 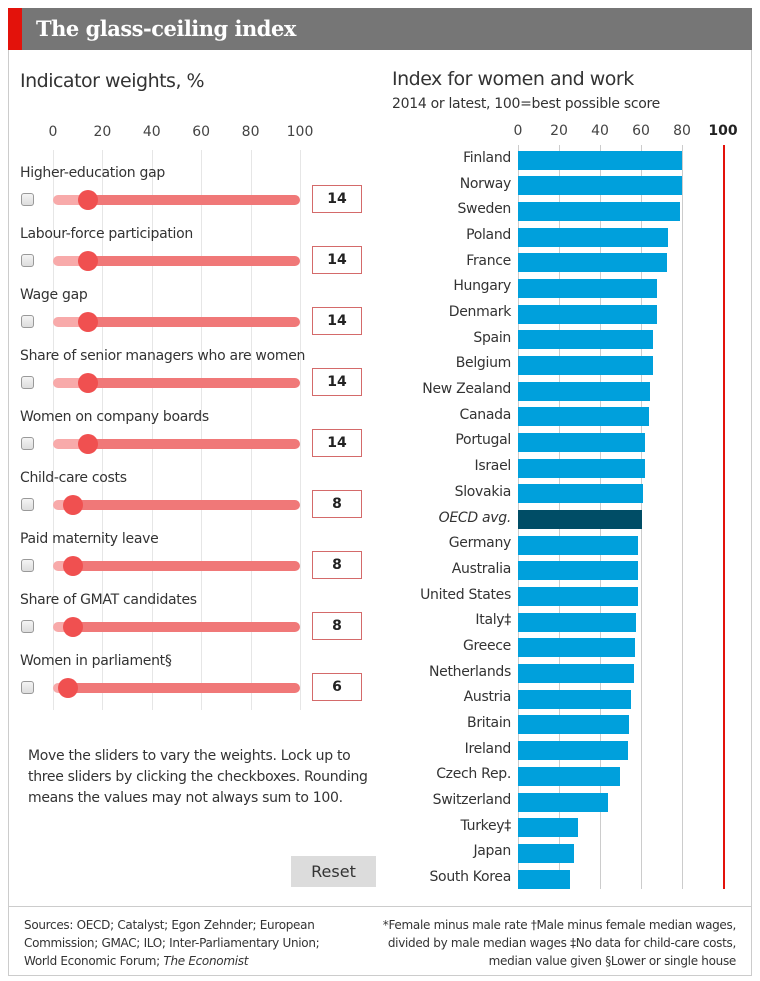 What do you see at coordinates (485, 414) in the screenshot?
I see `category-label: Canada` at bounding box center [485, 414].